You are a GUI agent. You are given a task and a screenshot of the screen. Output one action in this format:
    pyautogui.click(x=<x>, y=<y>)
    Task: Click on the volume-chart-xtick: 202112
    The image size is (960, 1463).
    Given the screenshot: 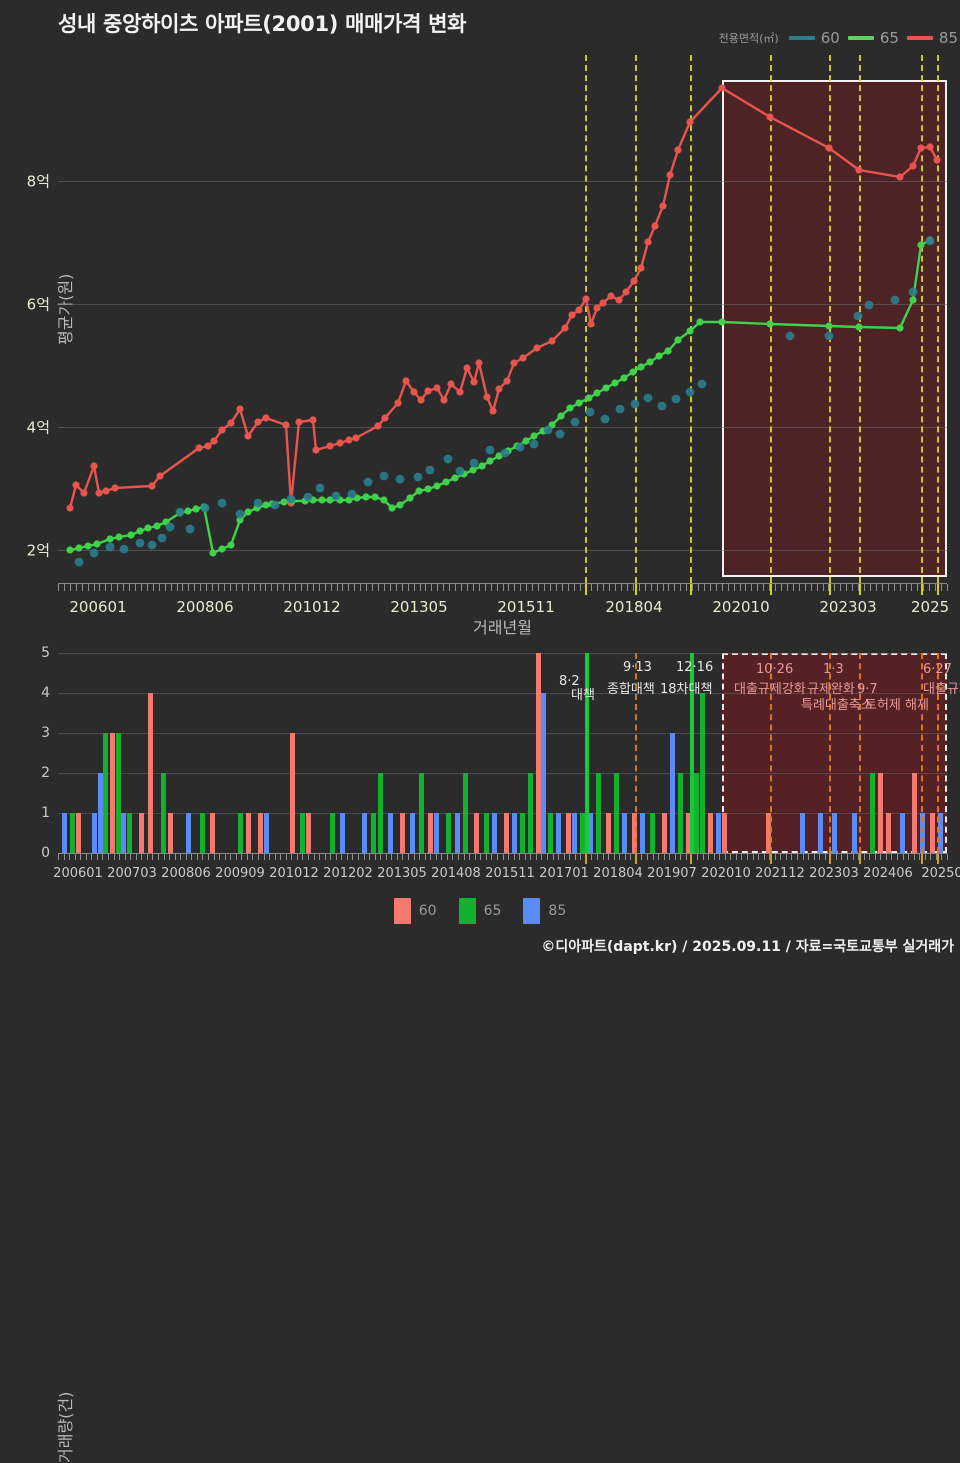 What is the action you would take?
    pyautogui.click(x=780, y=873)
    